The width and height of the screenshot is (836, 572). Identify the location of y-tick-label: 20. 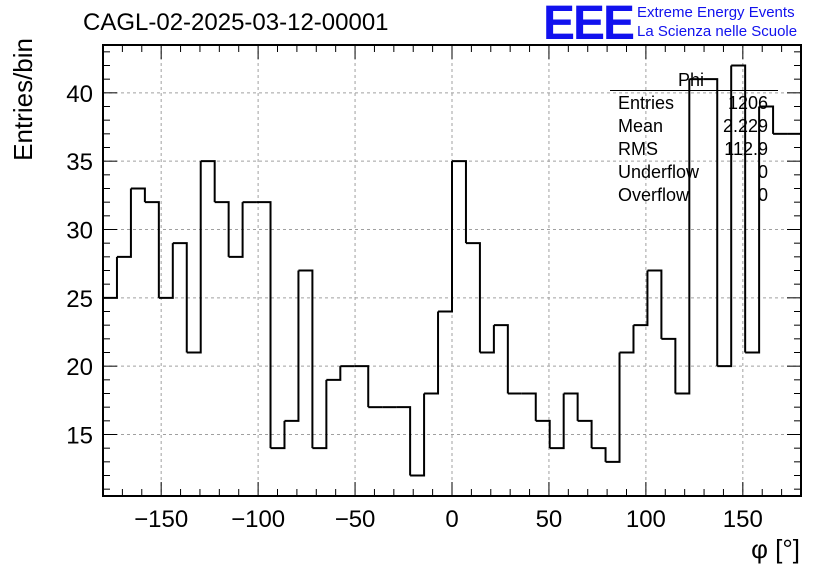
(79, 367).